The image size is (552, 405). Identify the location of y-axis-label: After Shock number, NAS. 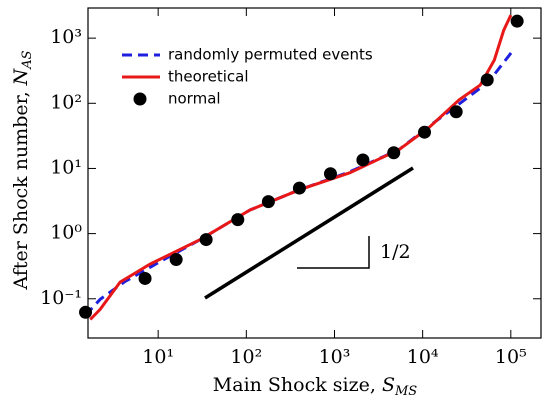
(22, 170).